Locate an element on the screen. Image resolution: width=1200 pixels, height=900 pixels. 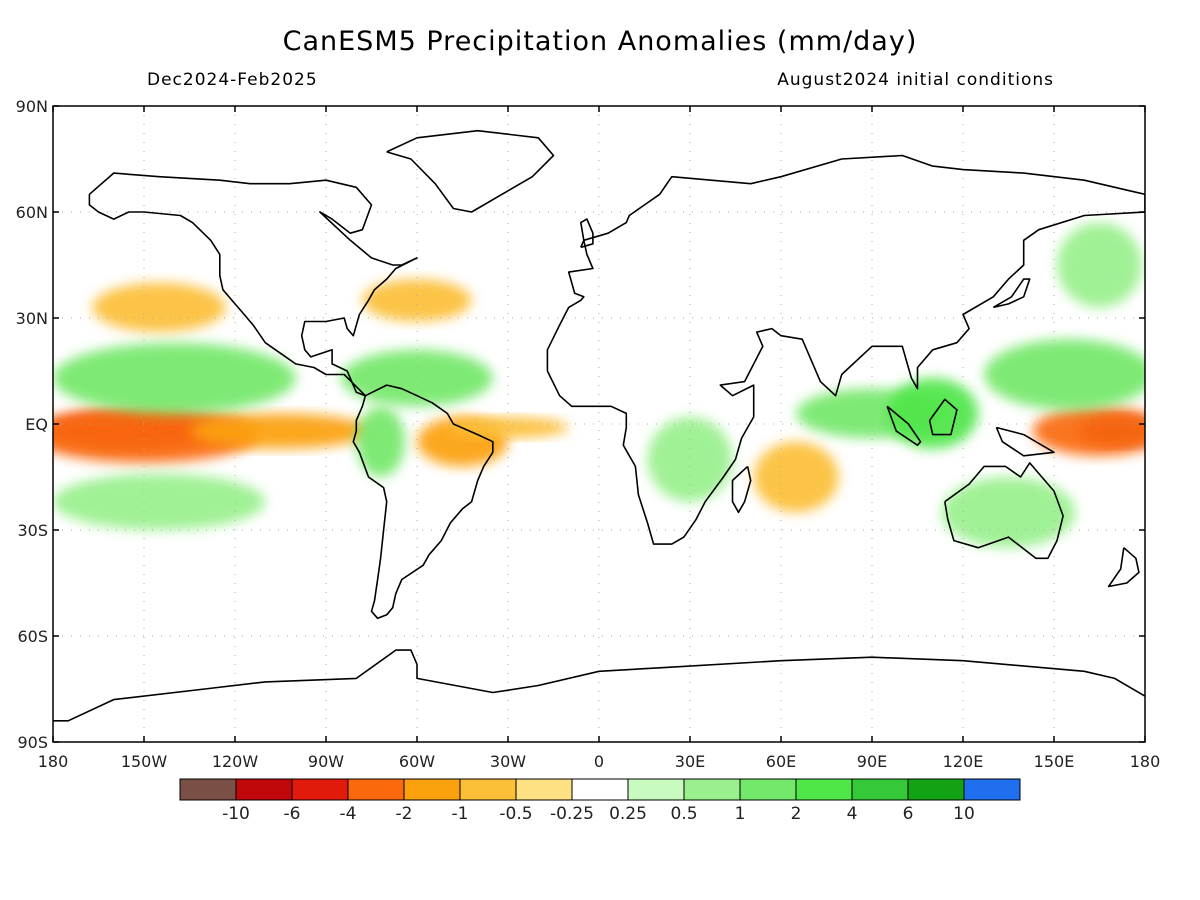
colorbar: -10 -6 -4 -2 -1 -0.5 -0.25 0.25 0.5 1 2 4 6 10 is located at coordinates (600, 801).